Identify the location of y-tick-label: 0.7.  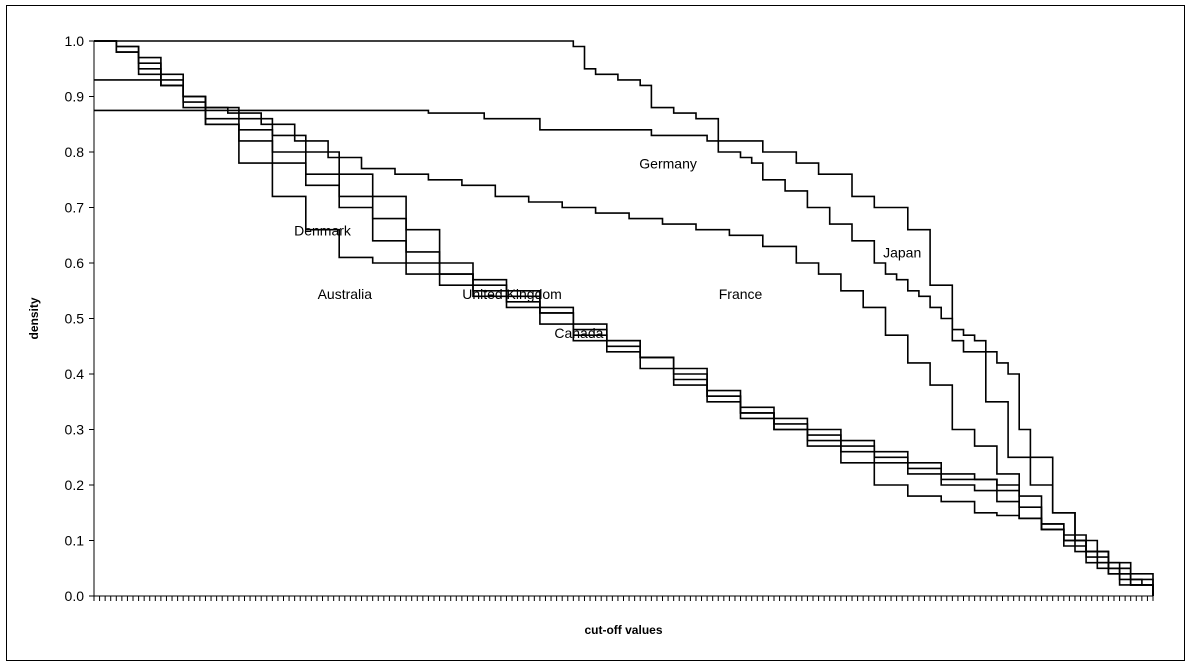
(75, 208).